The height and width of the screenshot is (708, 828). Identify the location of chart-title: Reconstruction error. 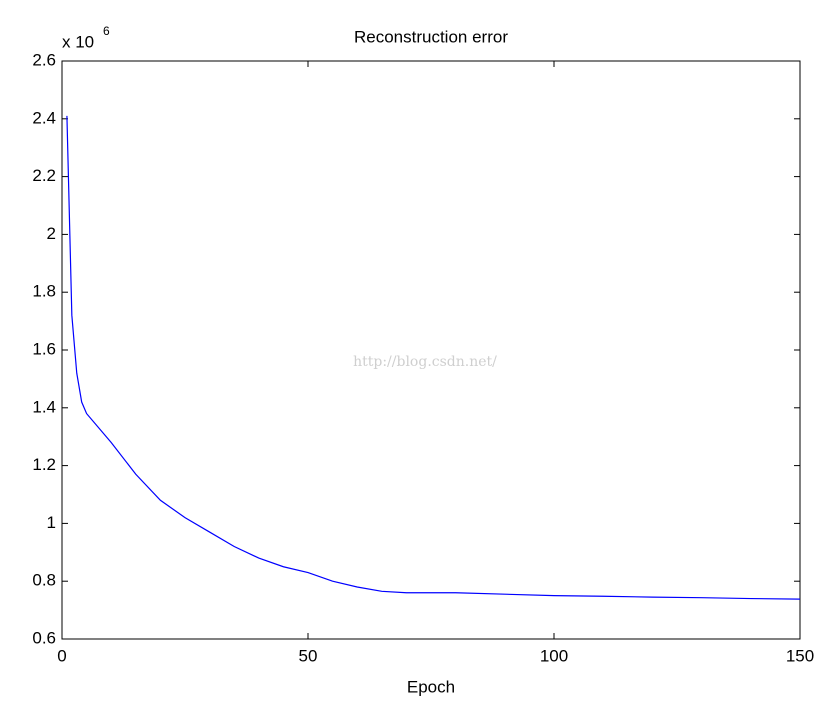
(431, 36).